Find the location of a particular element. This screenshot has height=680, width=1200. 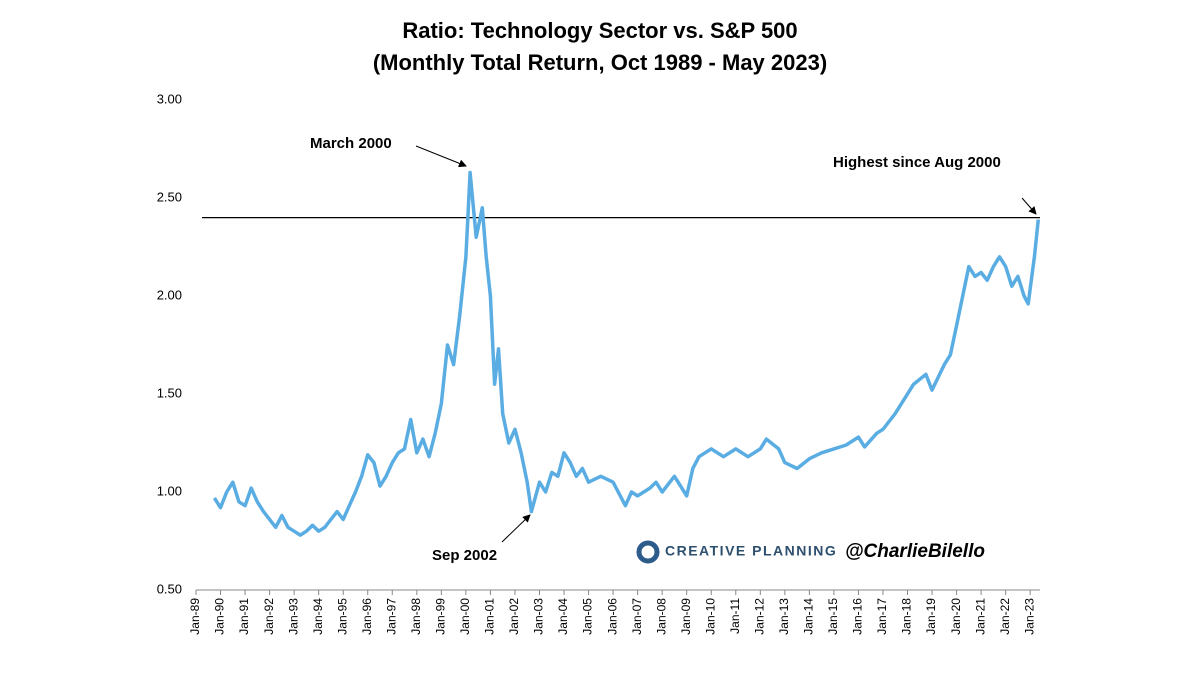

x-tick-label: Jan-96 is located at coordinates (367, 616).